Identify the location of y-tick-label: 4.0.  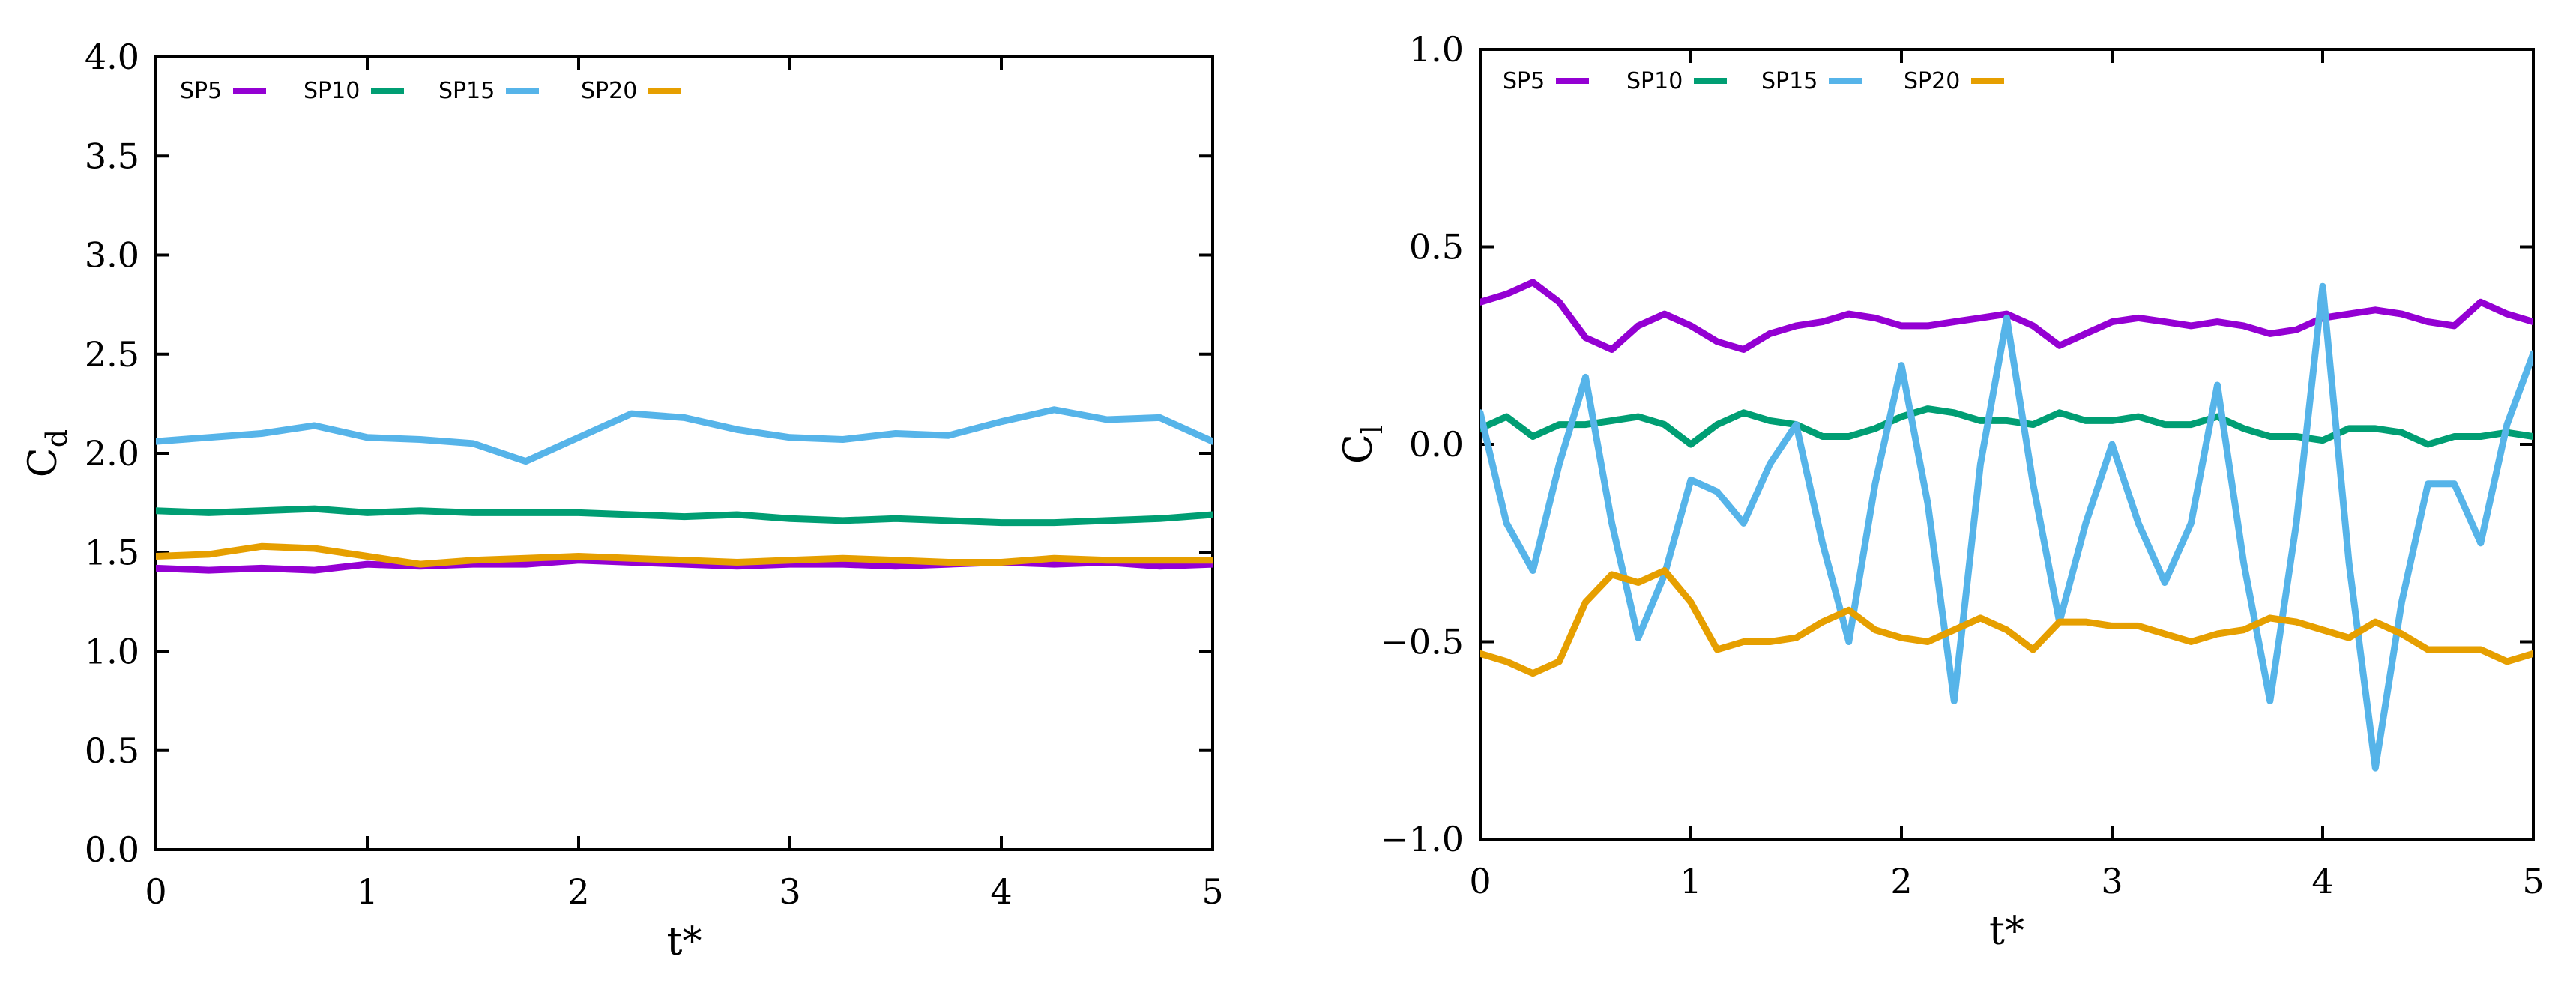
(112, 57).